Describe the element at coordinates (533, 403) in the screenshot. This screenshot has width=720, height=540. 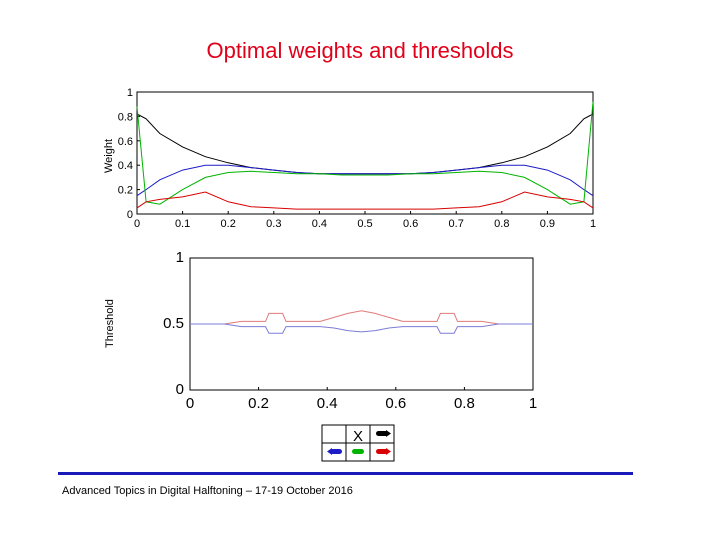
I see `threshold-x-tick: 1` at that location.